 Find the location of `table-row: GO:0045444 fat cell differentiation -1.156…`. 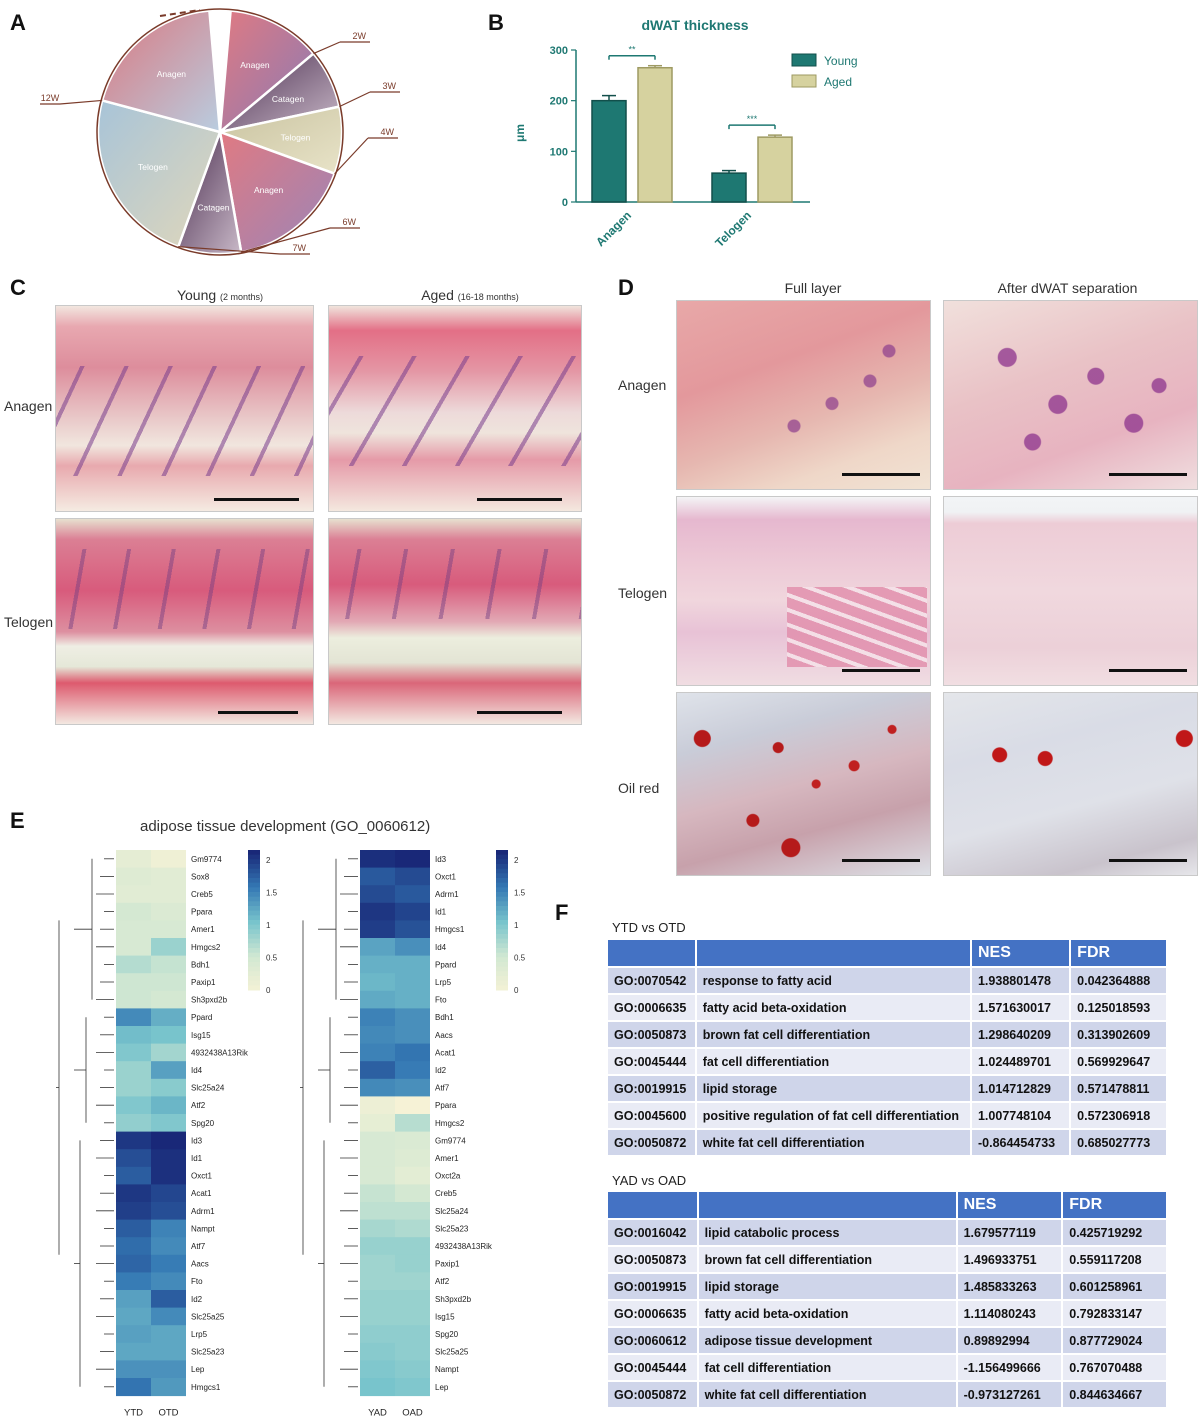

table-row: GO:0045444 fat cell differentiation -1.156… is located at coordinates (888, 1367).